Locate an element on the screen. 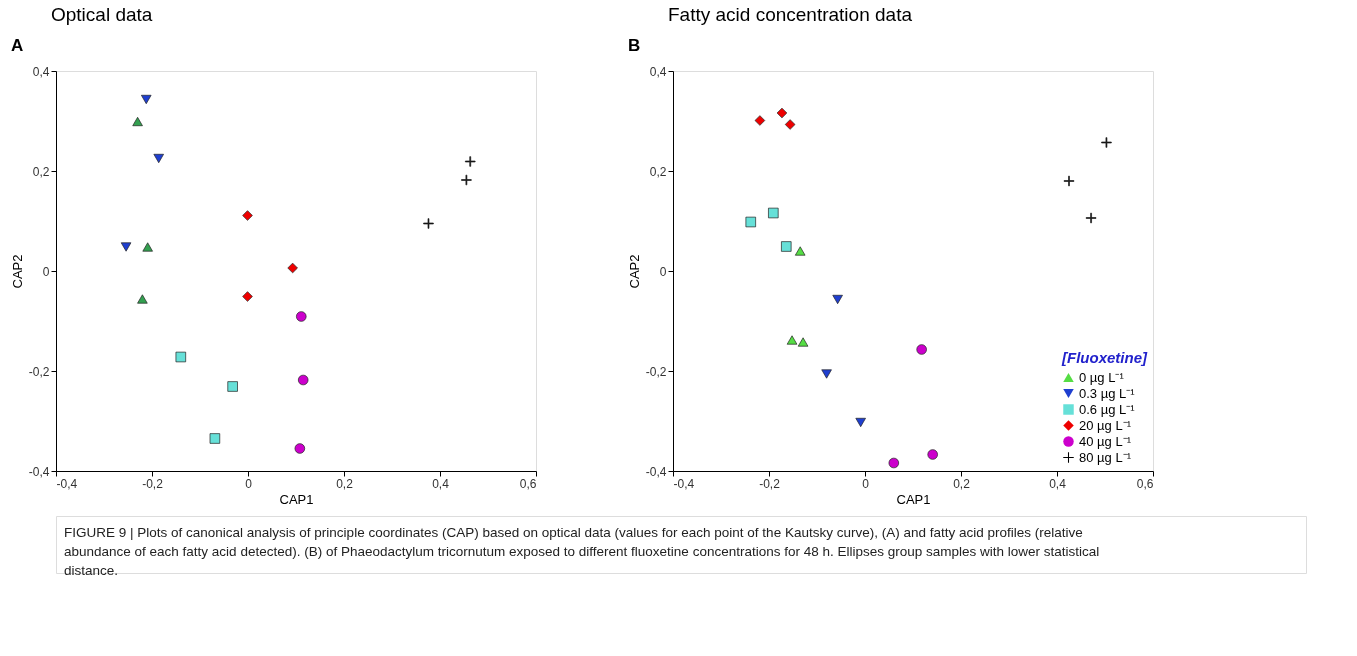 This screenshot has height=656, width=1357. chart-title: Optical data is located at coordinates (102, 14).